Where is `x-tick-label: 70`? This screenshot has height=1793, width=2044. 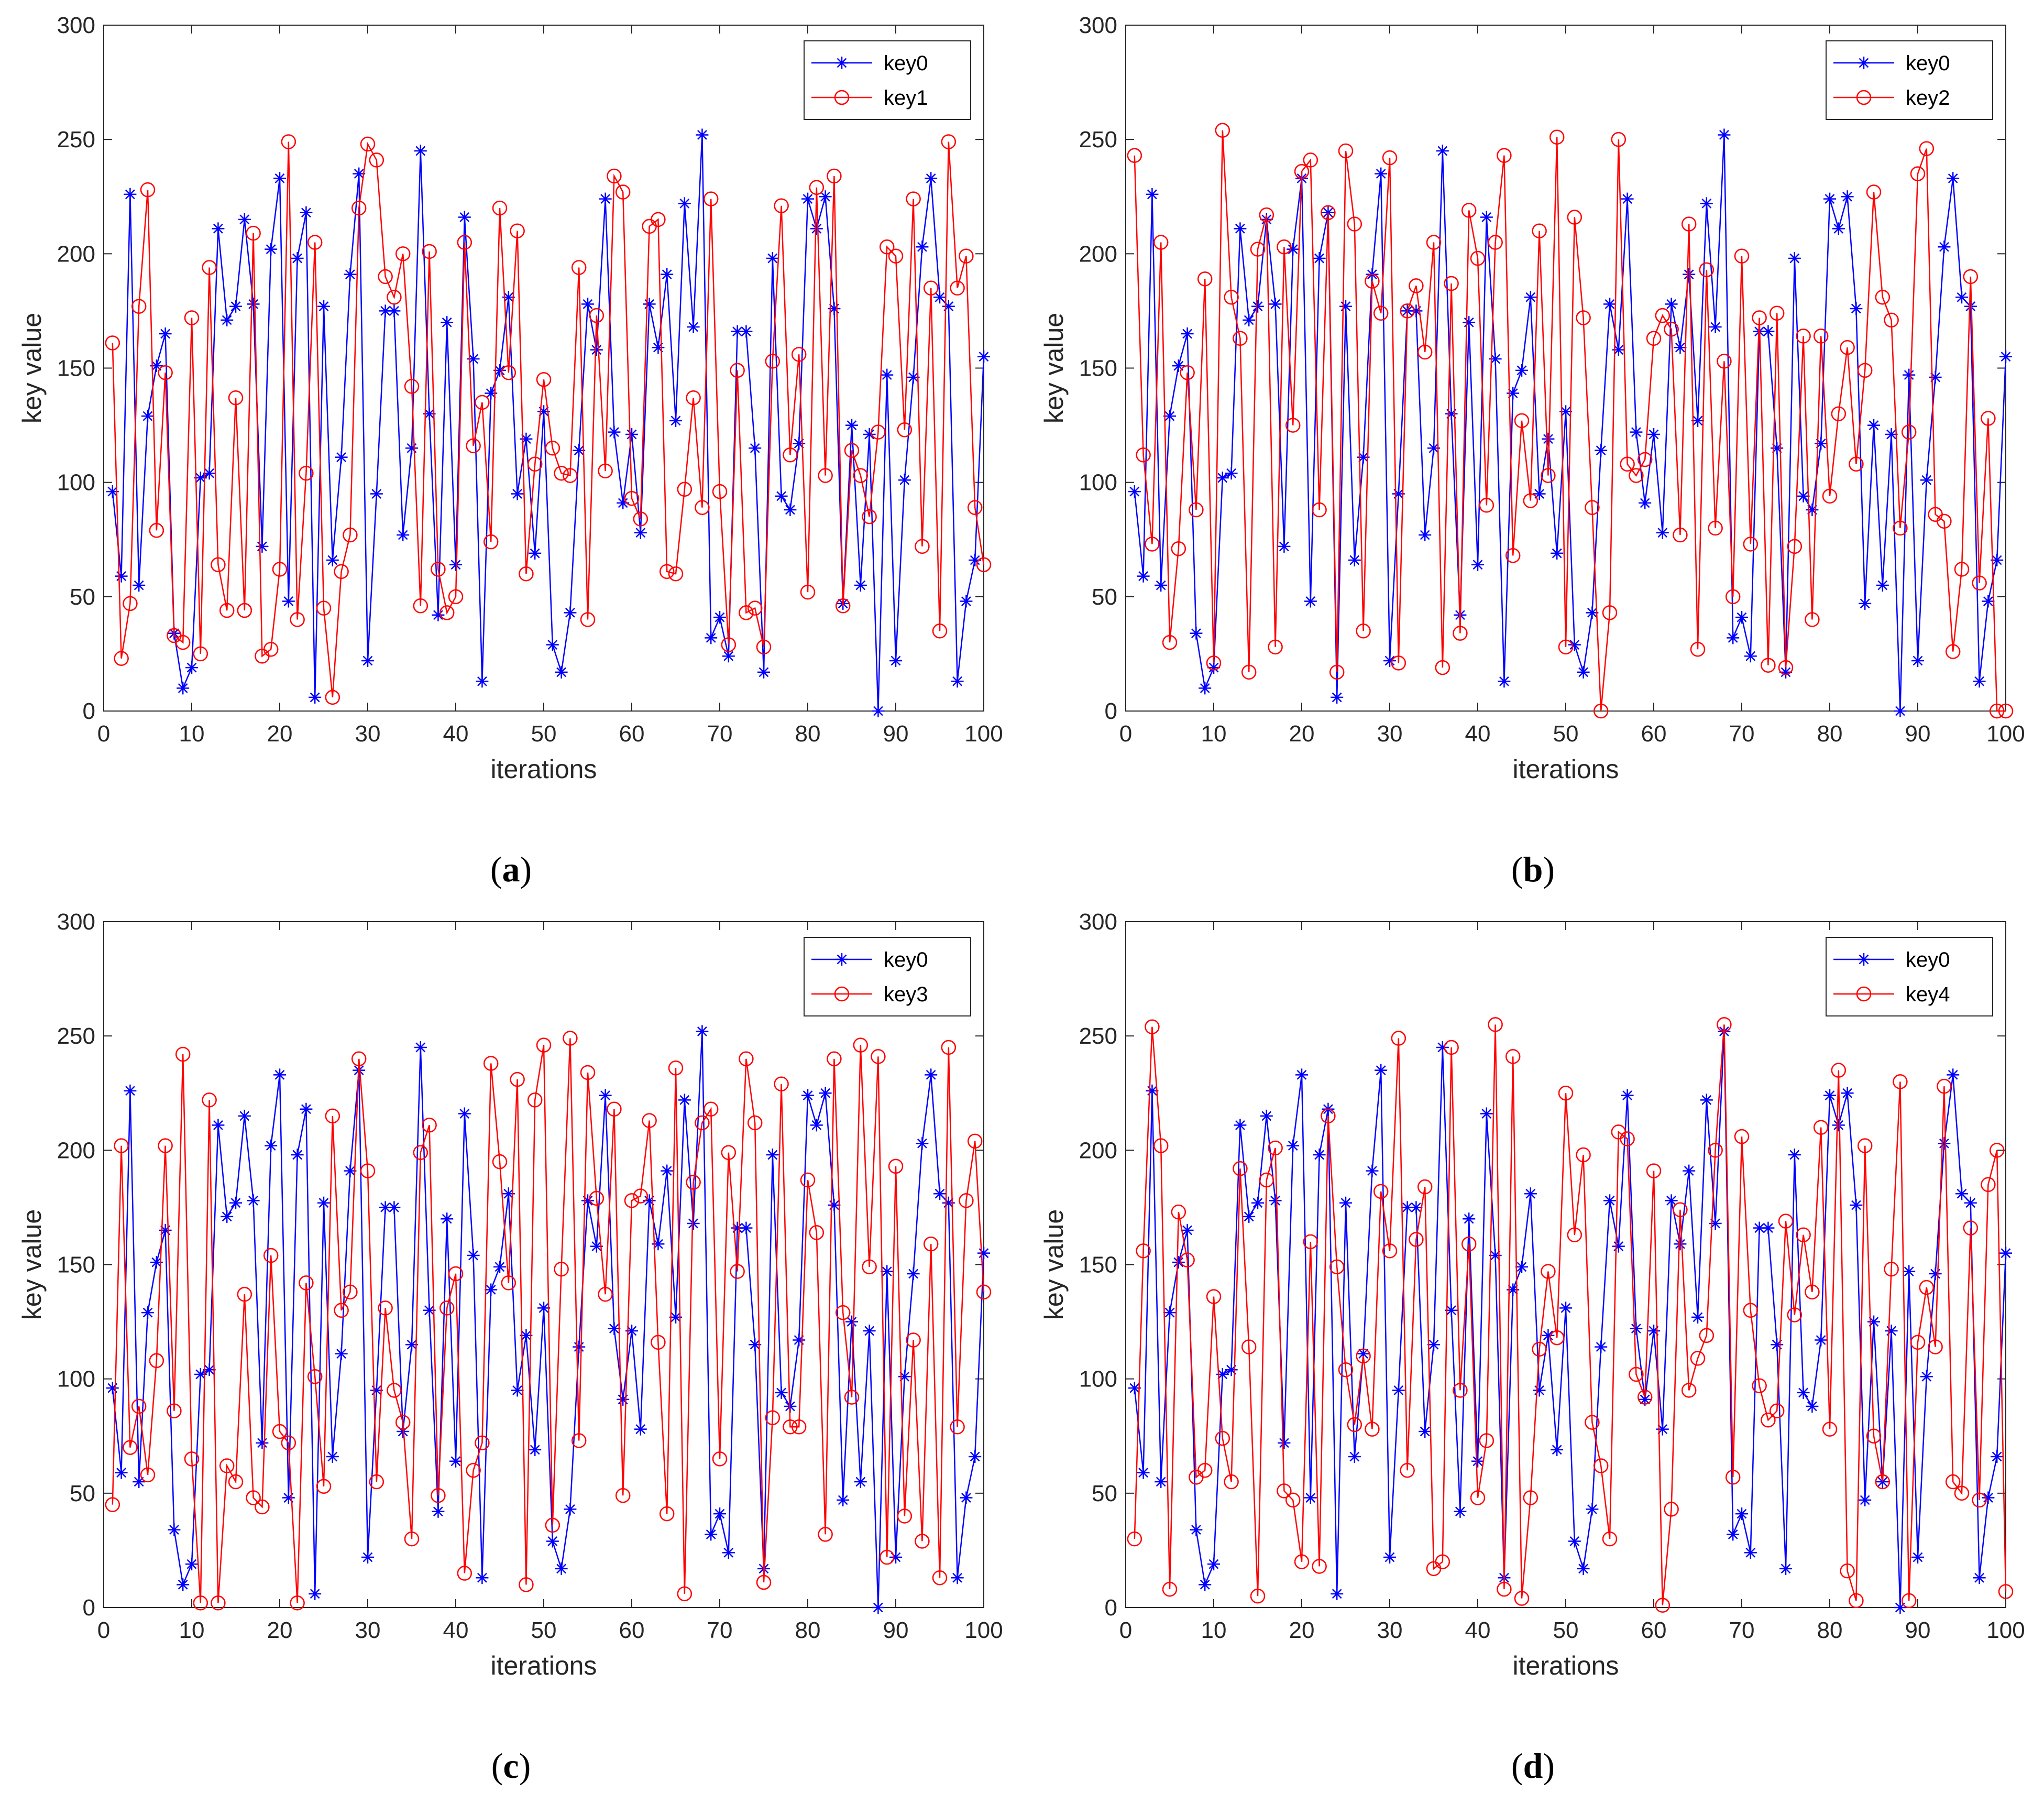
x-tick-label: 70 is located at coordinates (720, 734).